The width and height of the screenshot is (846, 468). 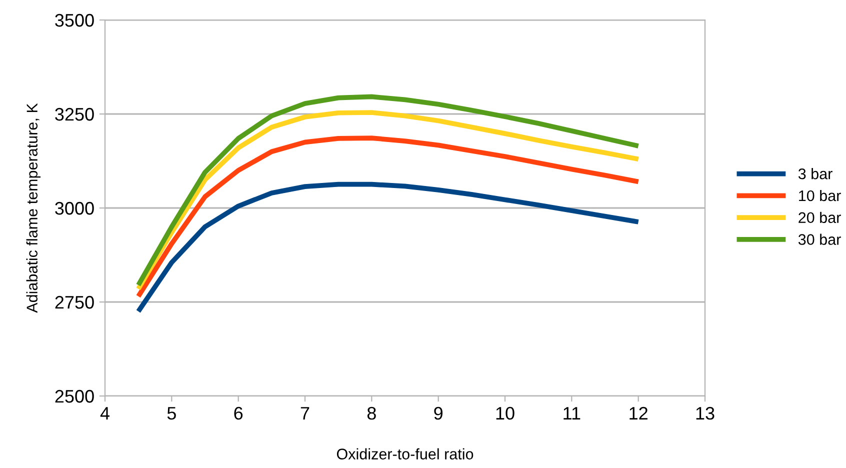 I want to click on legend-label: 20 bar, so click(x=819, y=218).